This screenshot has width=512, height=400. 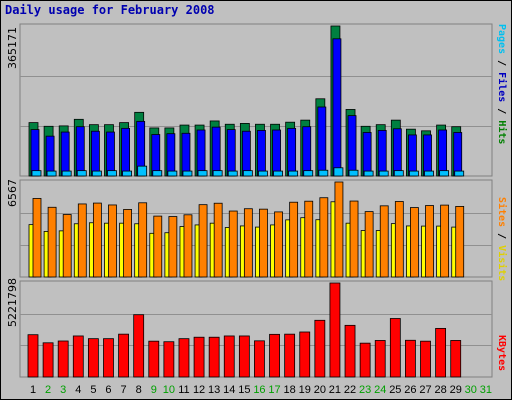 What do you see at coordinates (139, 390) in the screenshot?
I see `day-label: 8` at bounding box center [139, 390].